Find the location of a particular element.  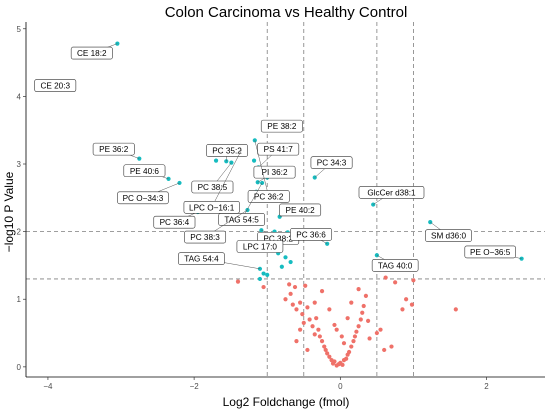

annotation-label: CE 18:2 is located at coordinates (92, 53).